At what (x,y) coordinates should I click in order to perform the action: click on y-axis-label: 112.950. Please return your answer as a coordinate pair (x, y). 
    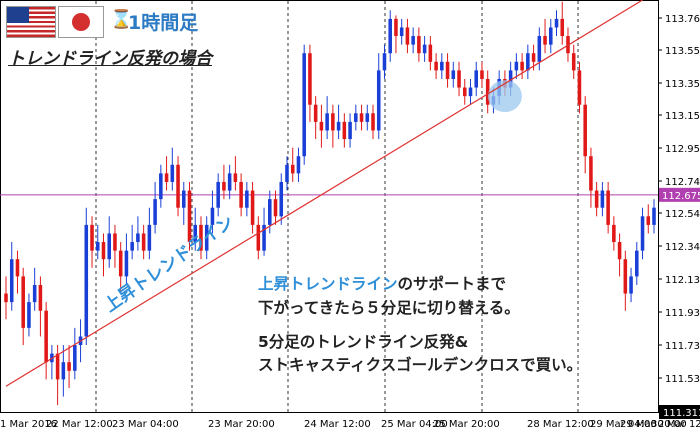
    Looking at the image, I should click on (682, 149).